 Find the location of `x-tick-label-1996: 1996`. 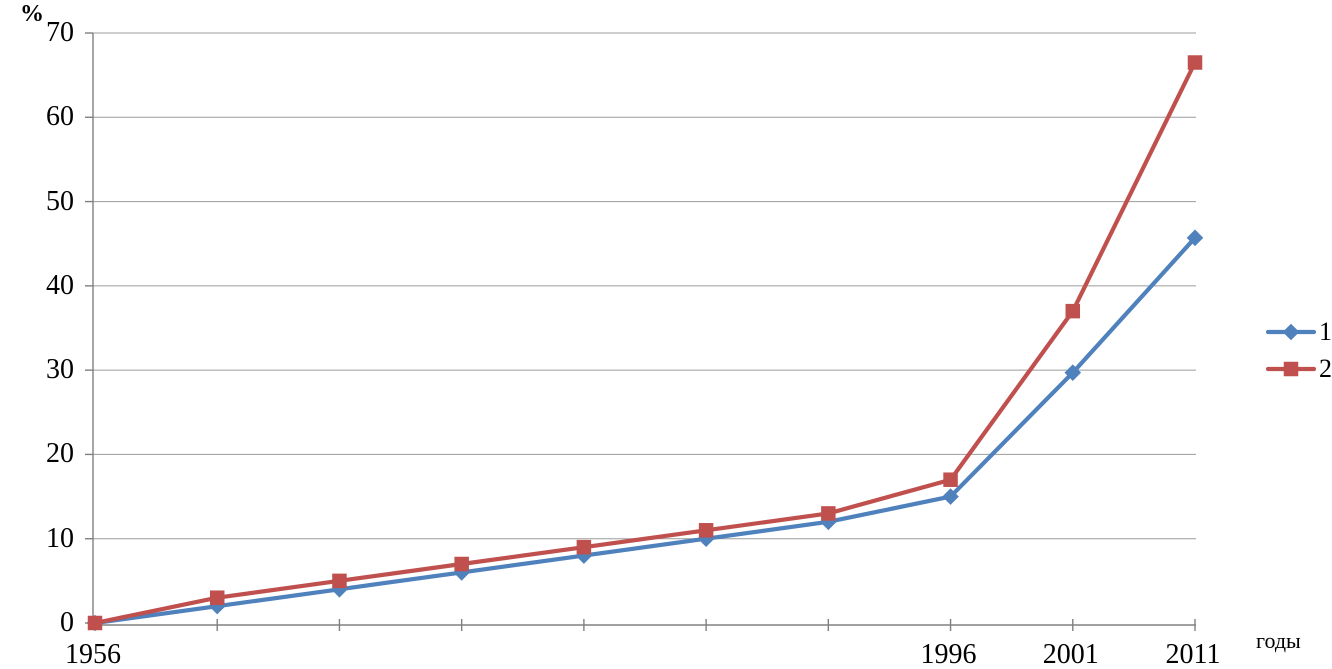

x-tick-label-1996: 1996 is located at coordinates (948, 654).